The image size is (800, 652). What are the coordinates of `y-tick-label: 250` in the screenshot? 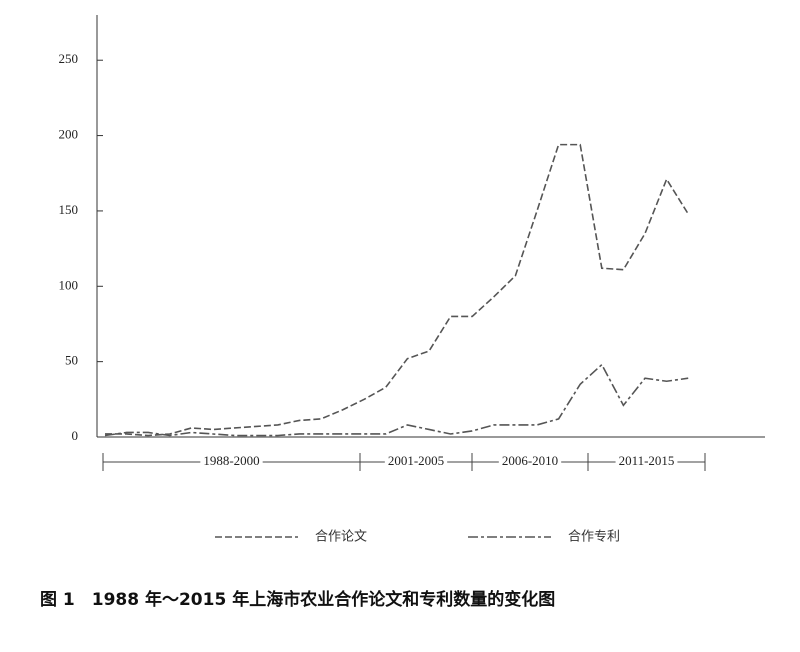 It's located at (69, 58).